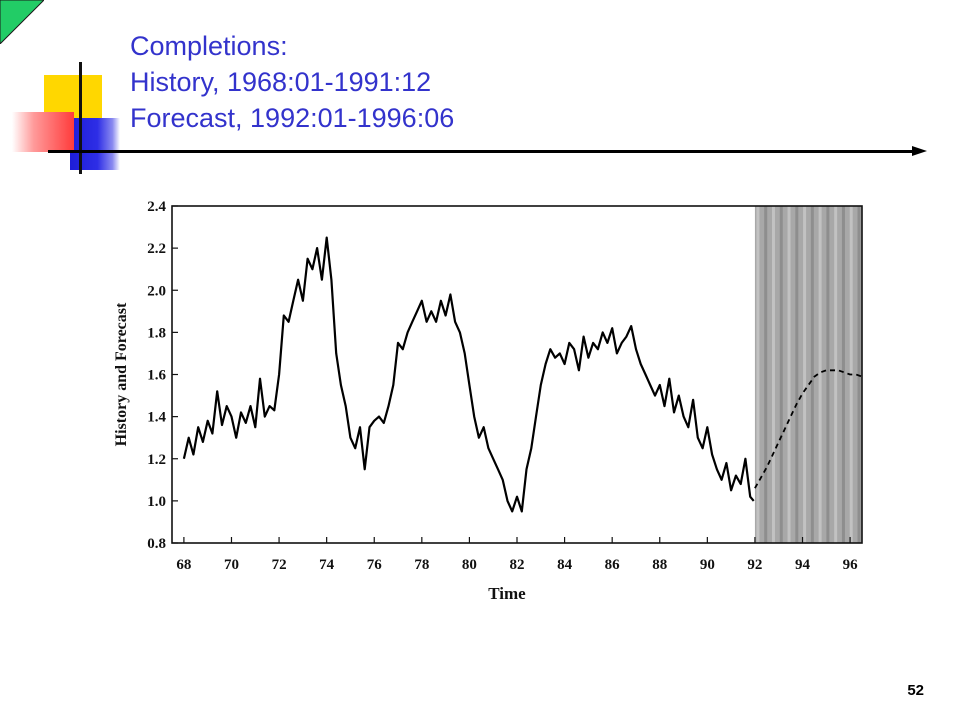  I want to click on x-tick-label: 74, so click(327, 565).